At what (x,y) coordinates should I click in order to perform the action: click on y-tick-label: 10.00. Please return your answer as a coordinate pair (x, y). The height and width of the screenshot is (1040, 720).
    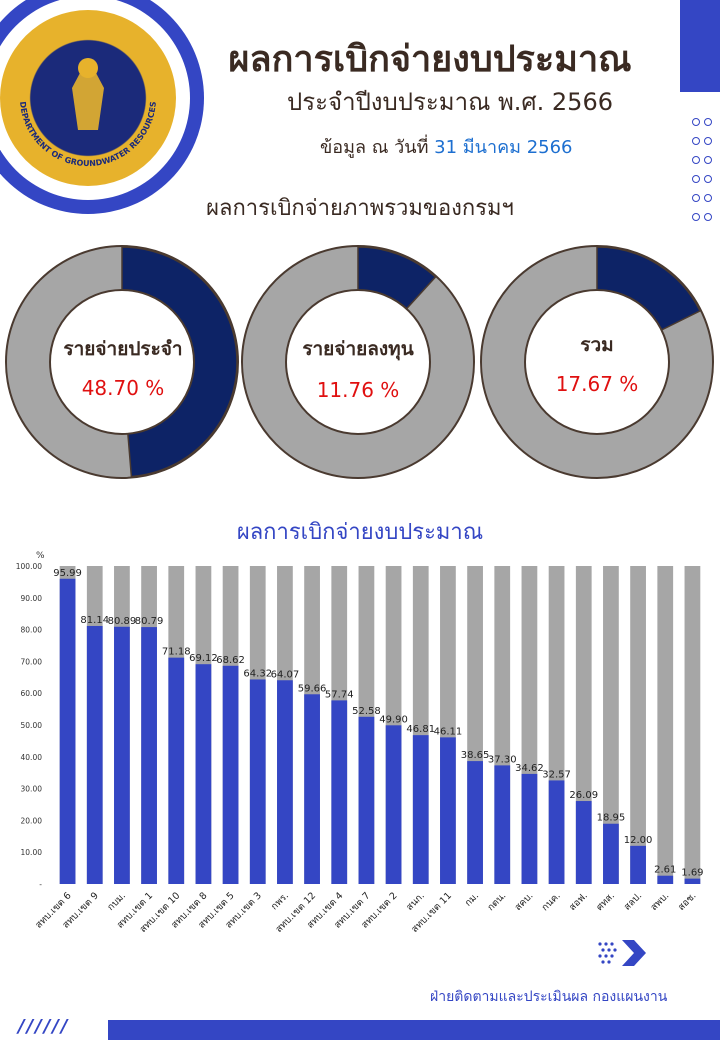
    Looking at the image, I should click on (32, 852).